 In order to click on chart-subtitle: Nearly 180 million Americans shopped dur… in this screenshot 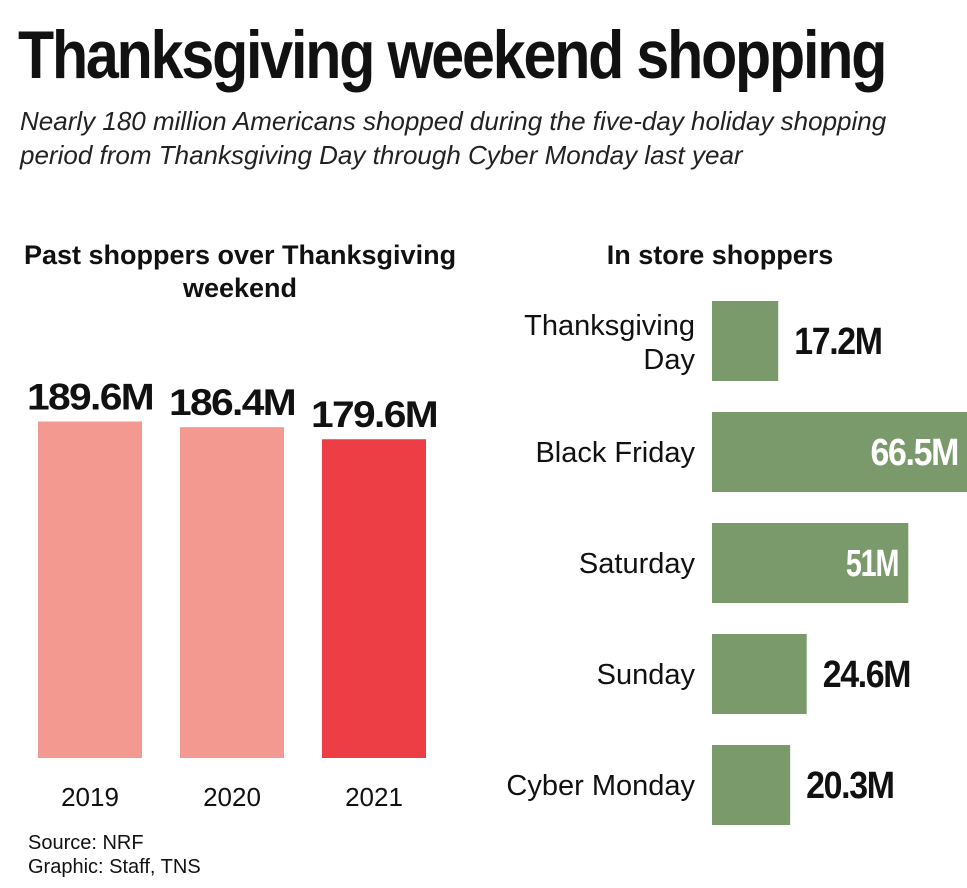, I will do `click(453, 138)`.